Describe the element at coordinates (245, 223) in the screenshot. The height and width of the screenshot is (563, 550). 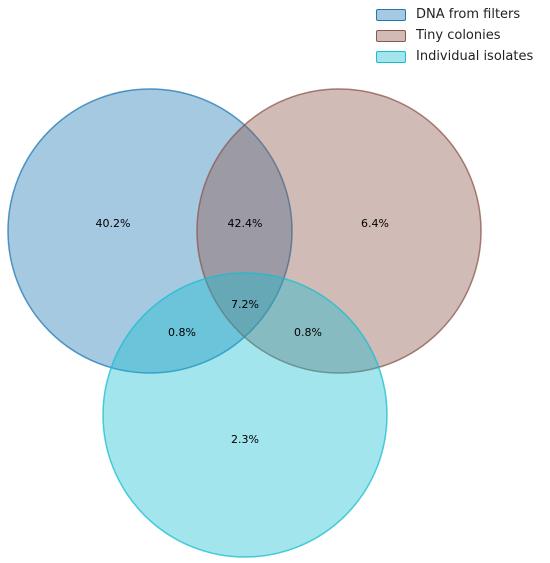
I see `region-label-dna-from-filters-and-tiny-colonies: 42.4%` at that location.